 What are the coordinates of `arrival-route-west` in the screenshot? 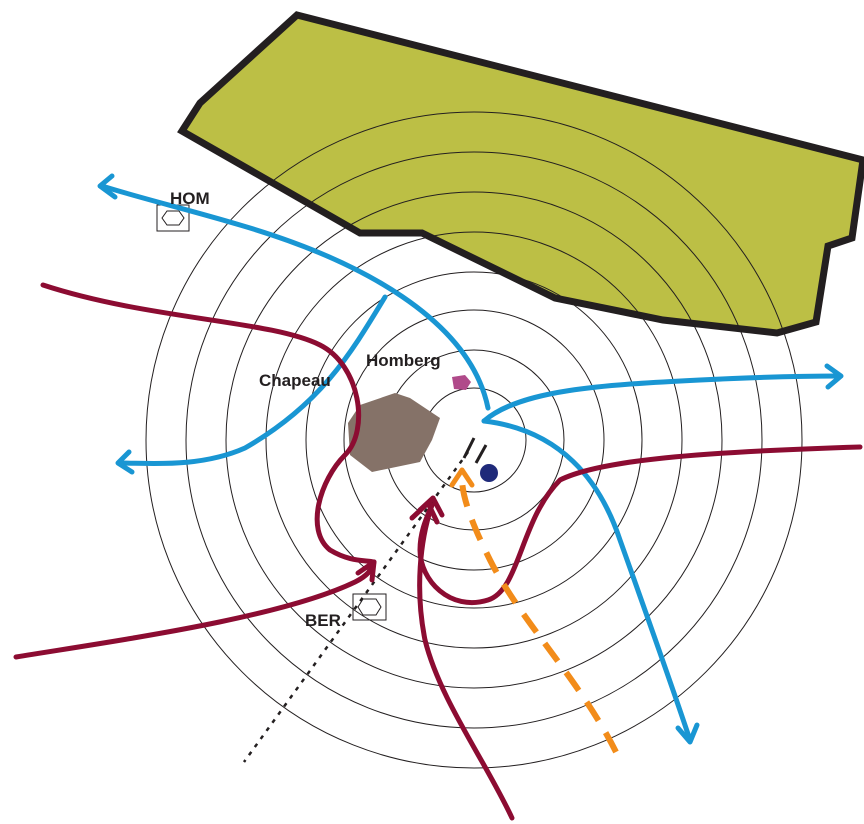 It's located at (208, 423).